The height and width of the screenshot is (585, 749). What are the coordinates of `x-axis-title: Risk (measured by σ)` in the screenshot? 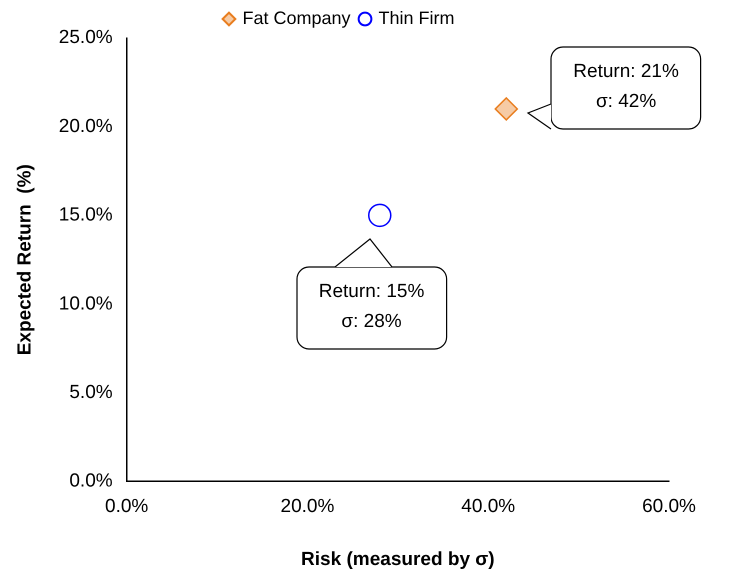 It's located at (398, 559).